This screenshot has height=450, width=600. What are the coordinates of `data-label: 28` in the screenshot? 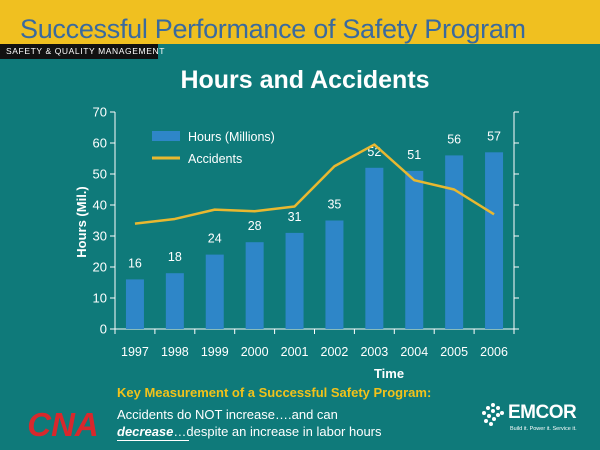 It's located at (255, 226).